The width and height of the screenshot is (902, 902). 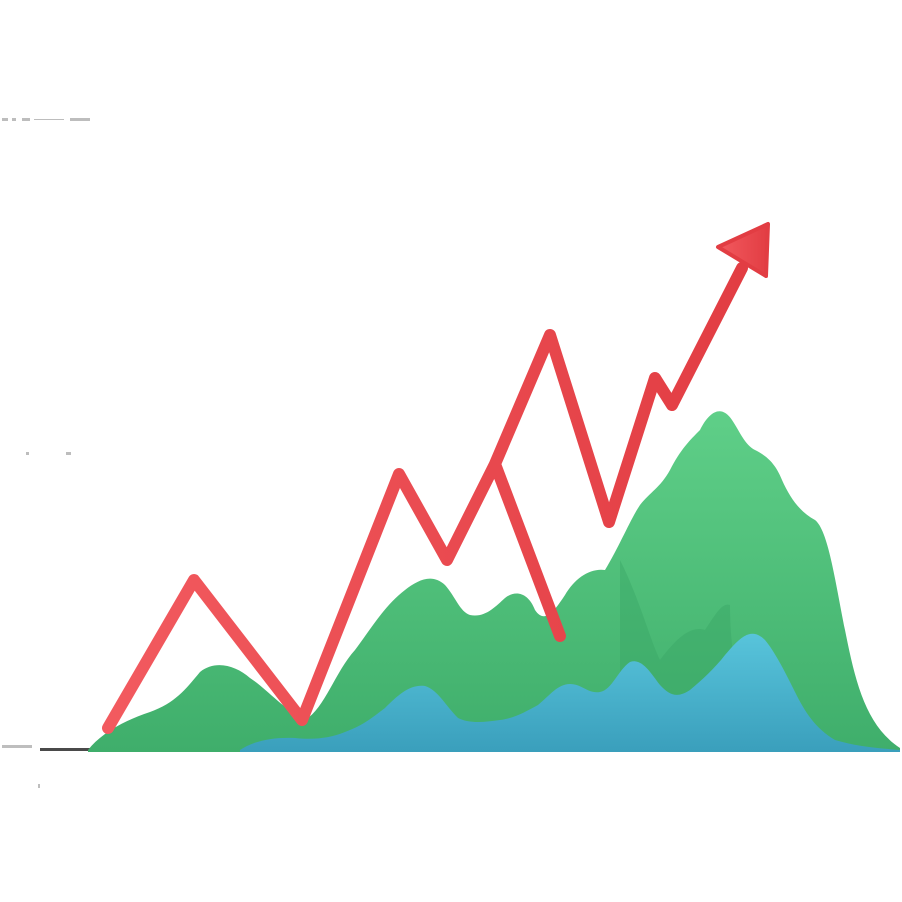 I want to click on blue-mountain-area, so click(x=570, y=692).